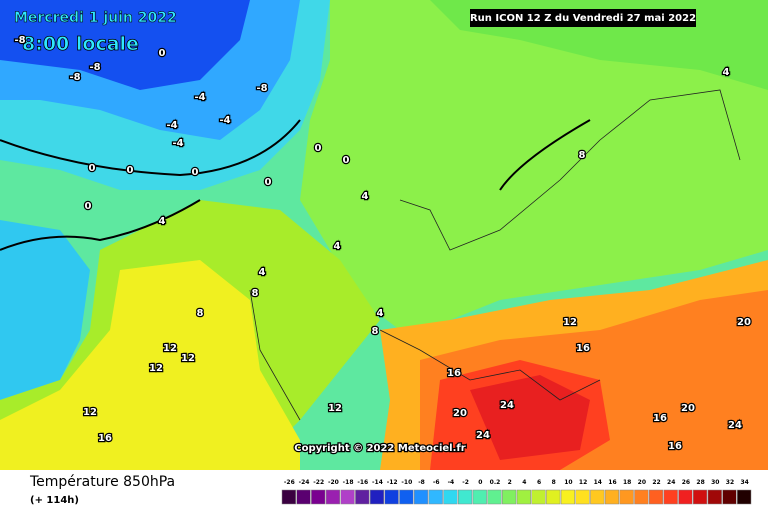 The width and height of the screenshot is (768, 512). What do you see at coordinates (715, 482) in the screenshot?
I see `legend-label: 30` at bounding box center [715, 482].